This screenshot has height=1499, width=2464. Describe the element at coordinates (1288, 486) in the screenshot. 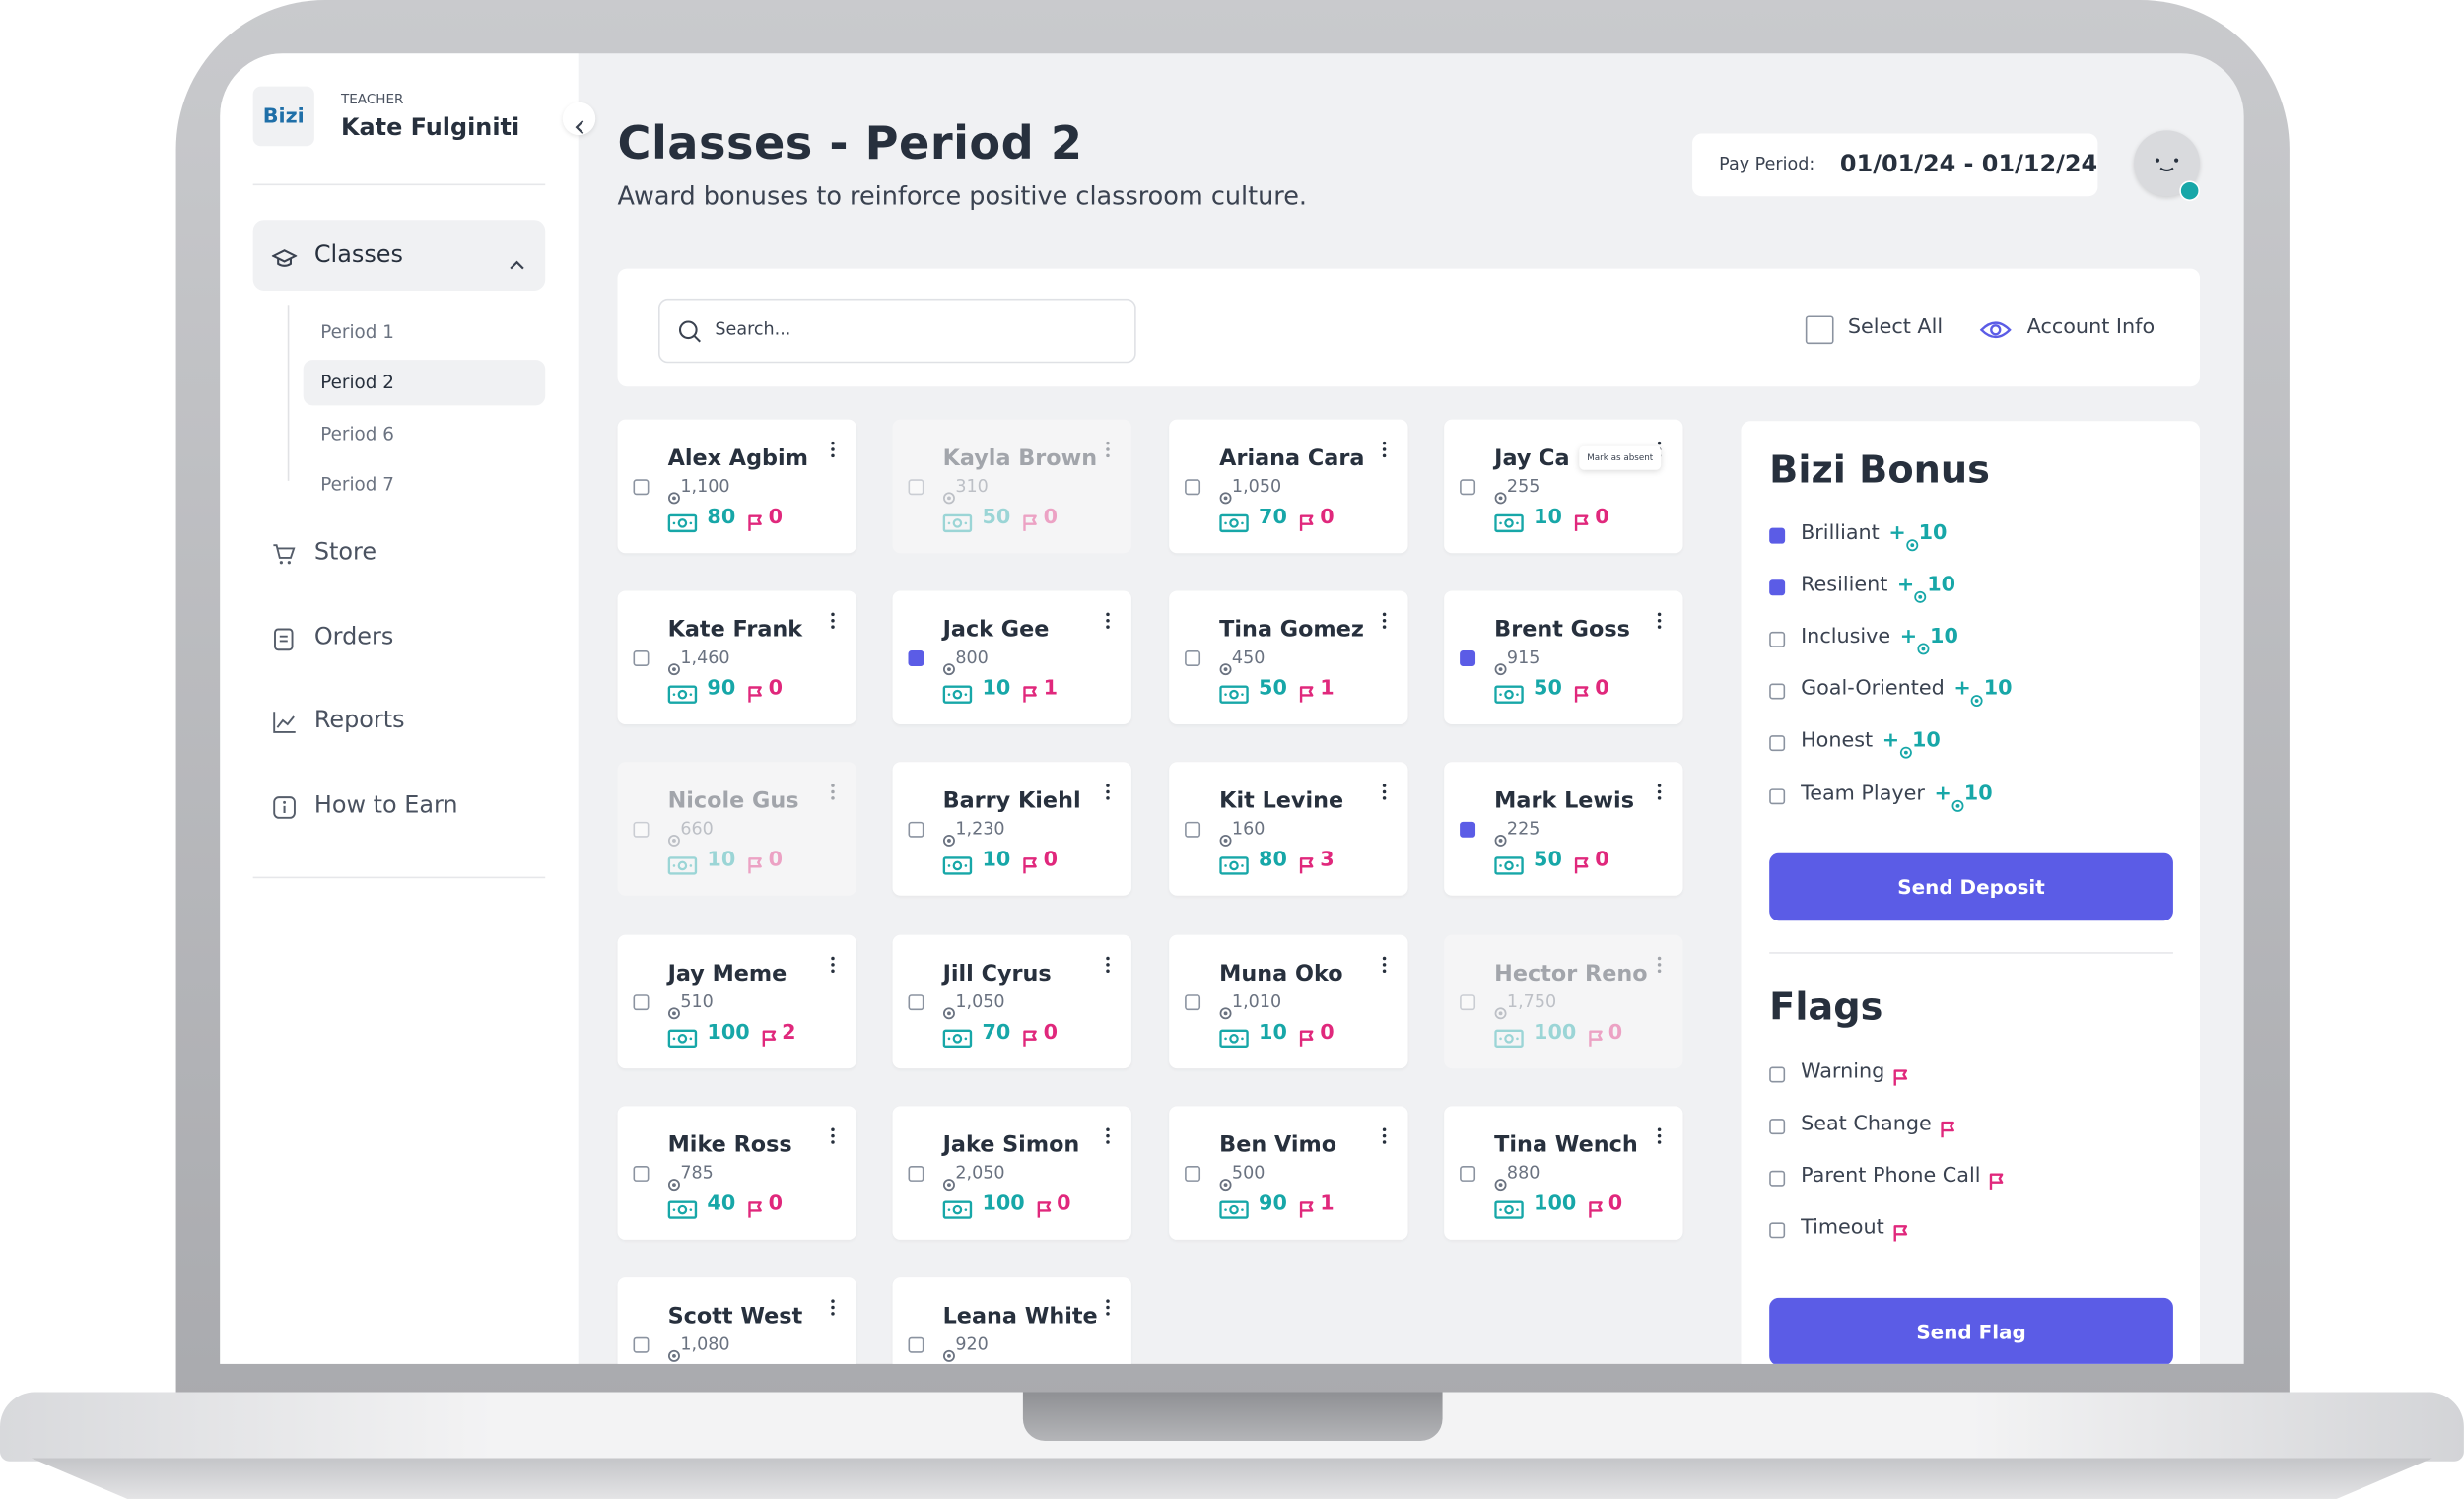

I see `student-card: Ariana Cara 1,050 70 0` at that location.